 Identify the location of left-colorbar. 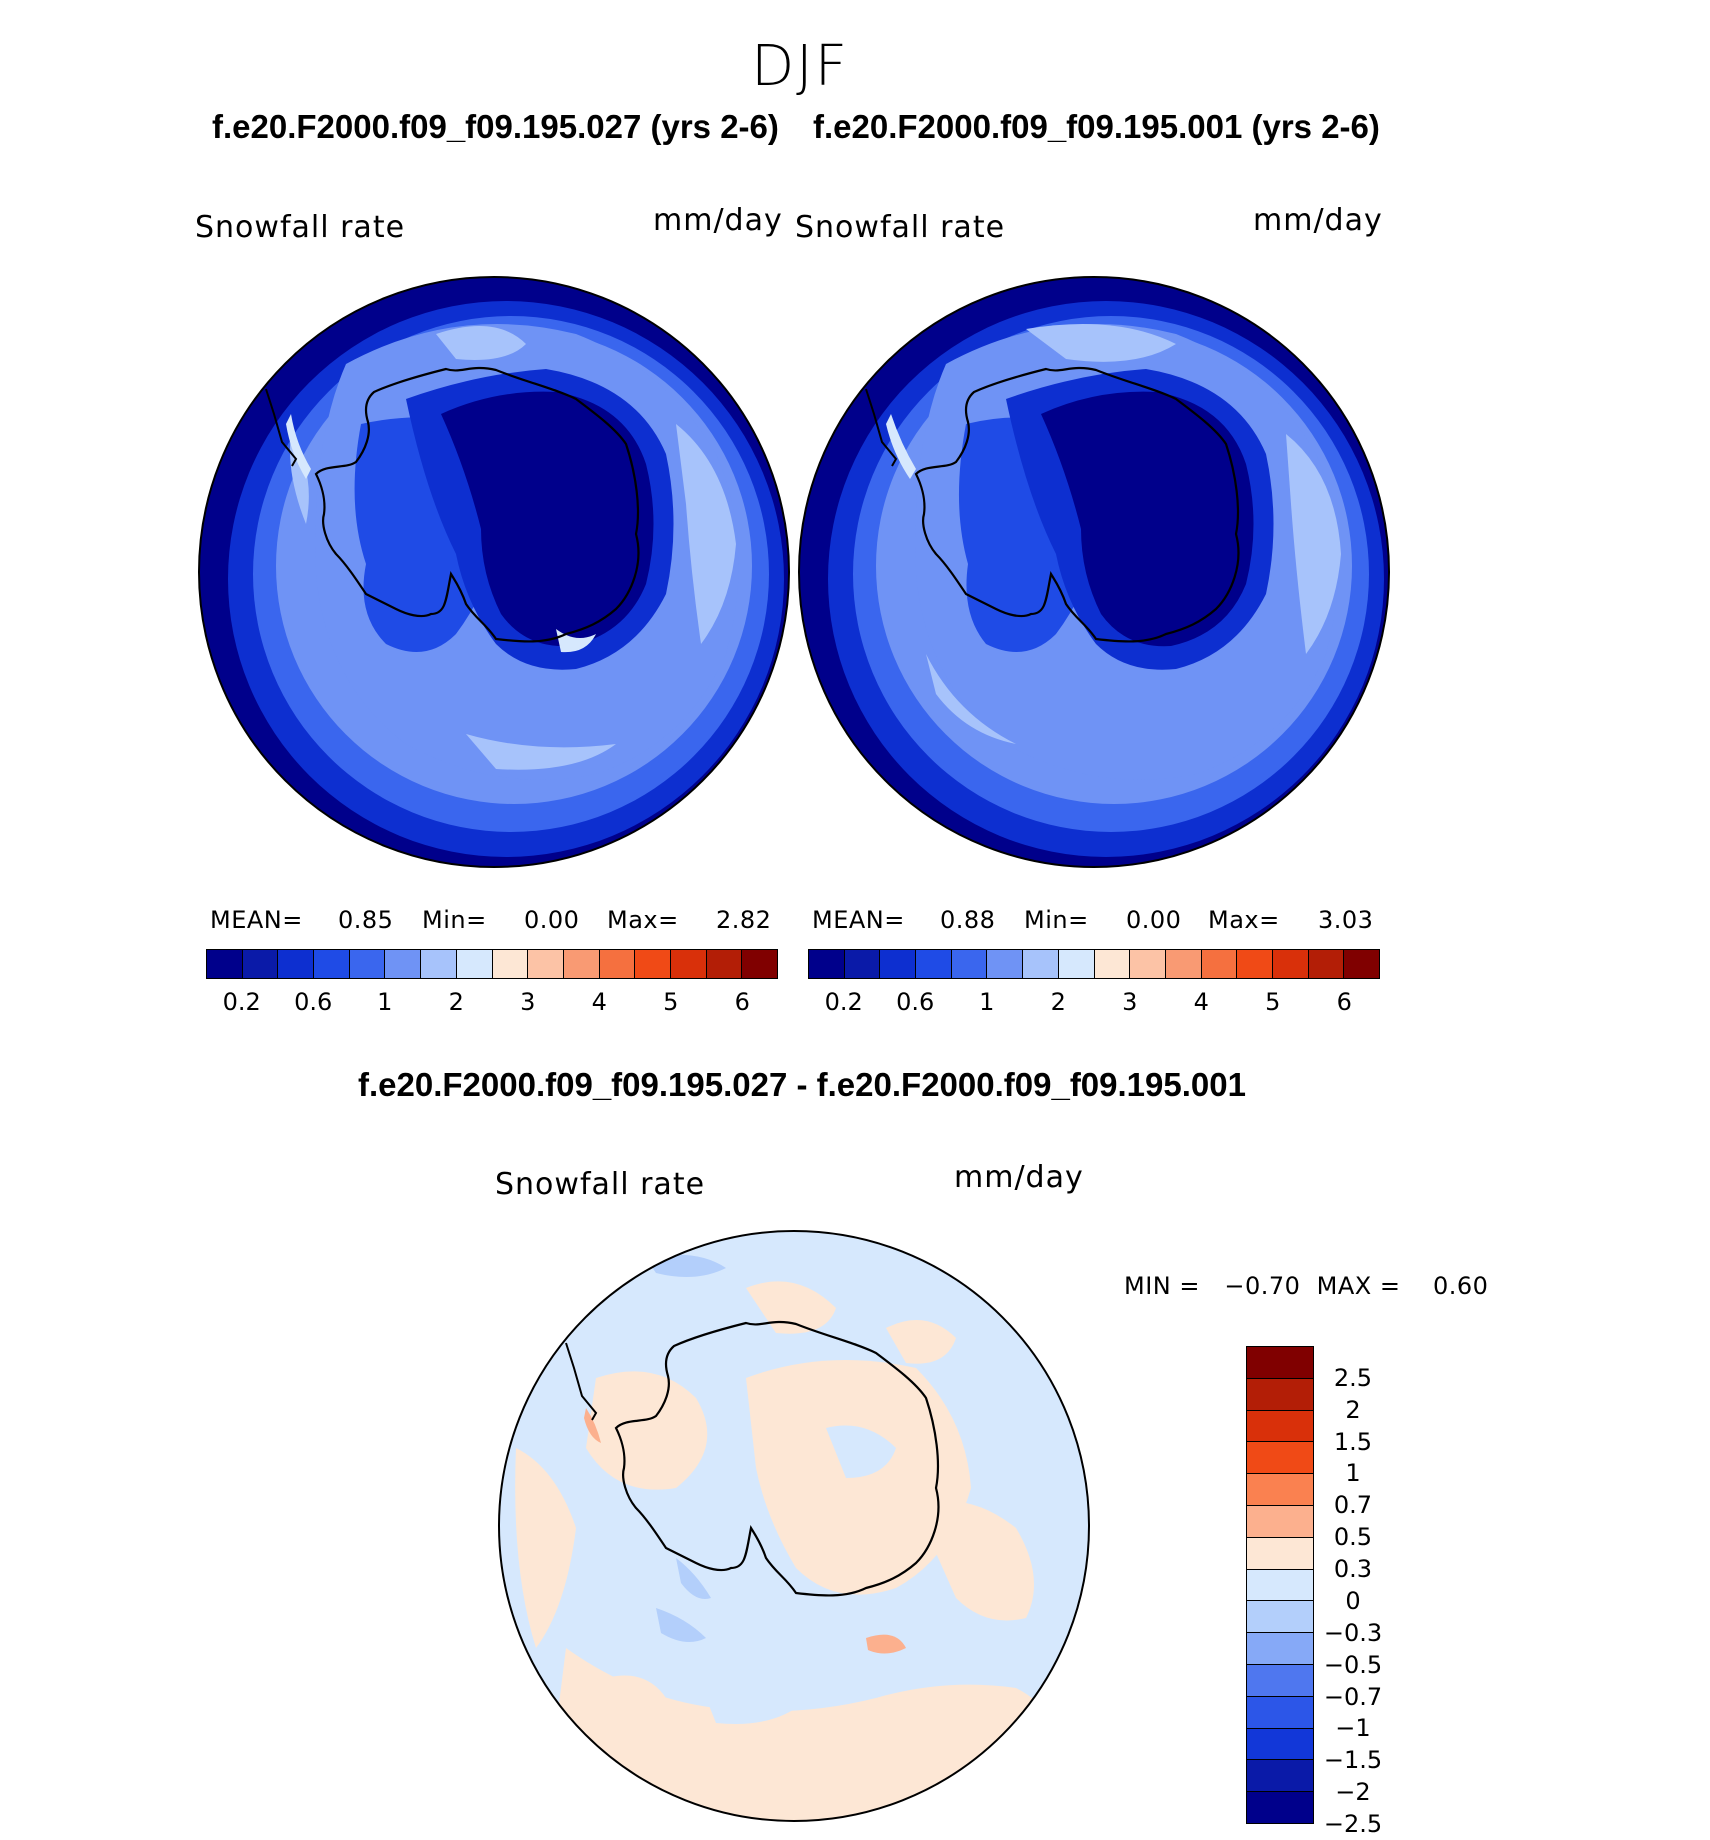
(492, 964).